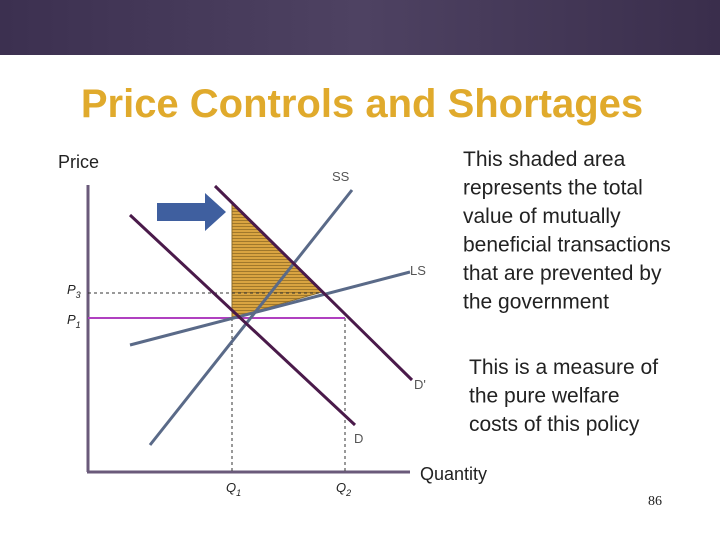 The image size is (720, 540). What do you see at coordinates (563, 367) in the screenshot?
I see `annotation-line: This is a measure of` at bounding box center [563, 367].